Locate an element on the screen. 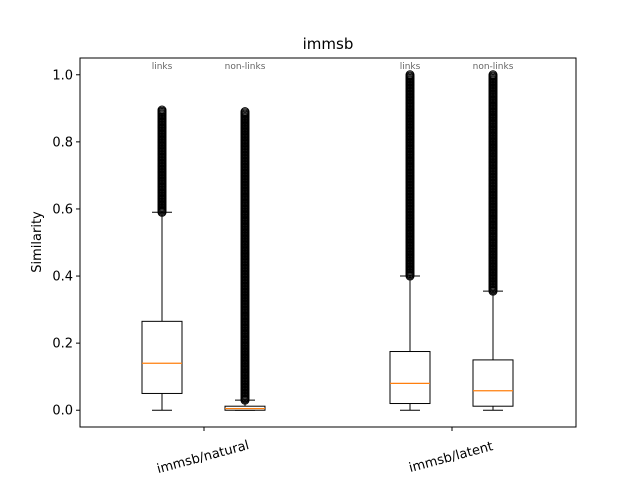  chart-title: immsb is located at coordinates (328, 44).